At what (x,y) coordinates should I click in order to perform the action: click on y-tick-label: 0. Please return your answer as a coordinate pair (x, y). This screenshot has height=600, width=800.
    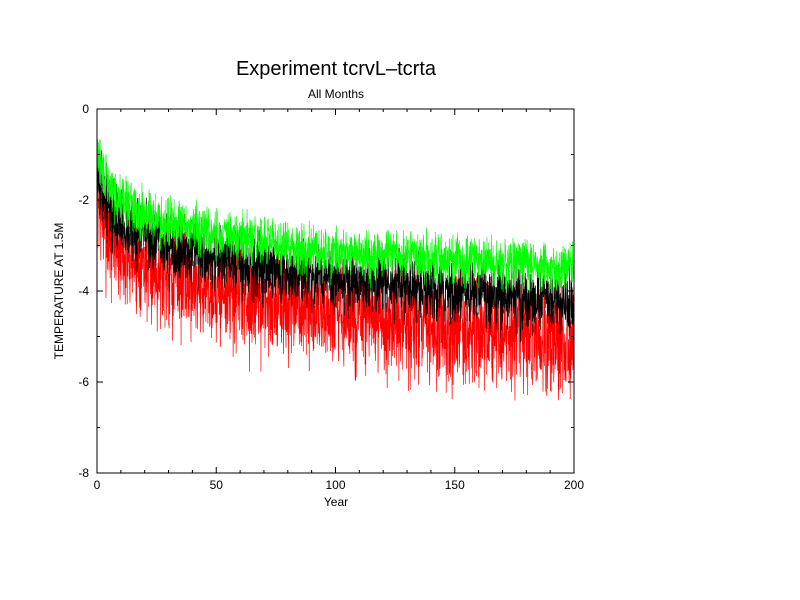
    Looking at the image, I should click on (85, 109).